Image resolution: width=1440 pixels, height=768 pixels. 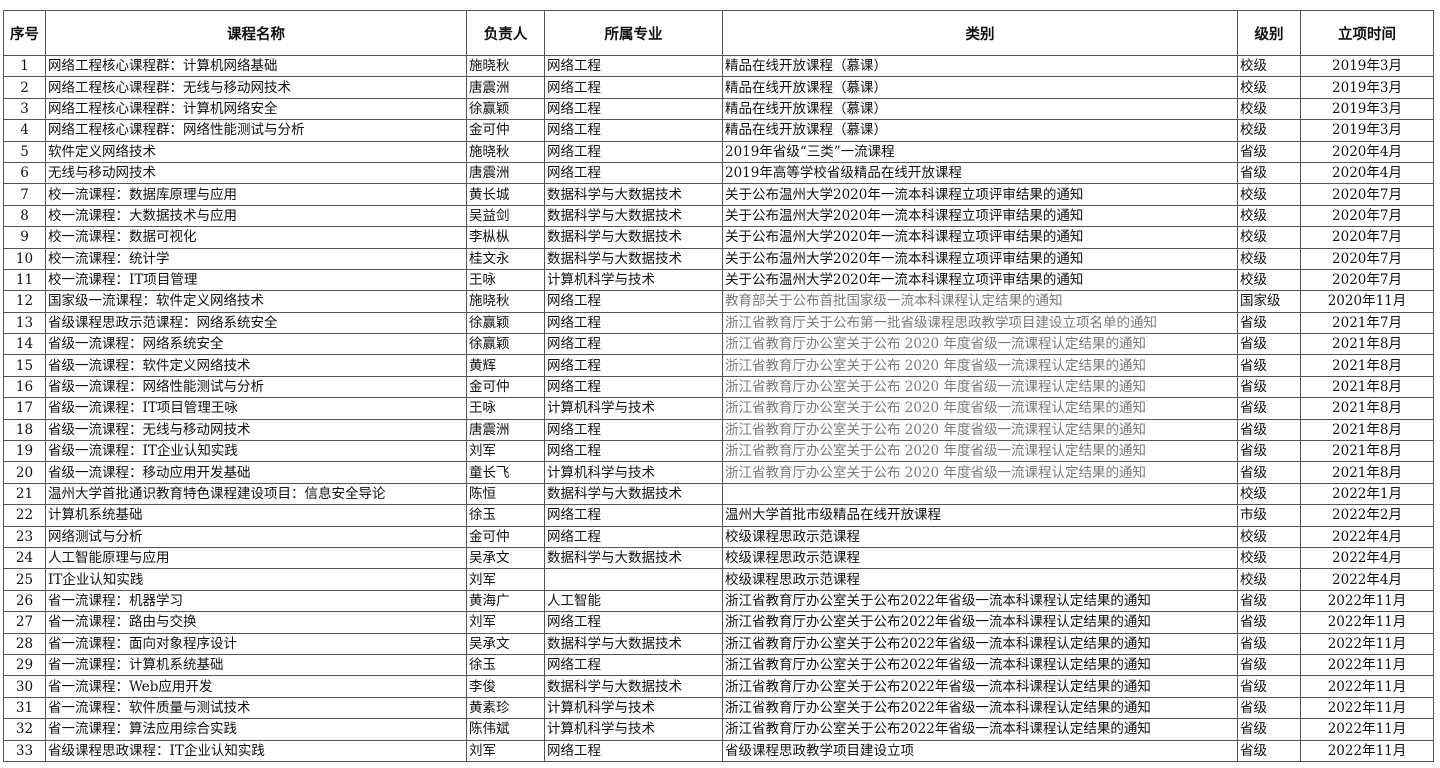 I want to click on cell-category: 精品在线开放课程（慕课）, so click(x=980, y=109).